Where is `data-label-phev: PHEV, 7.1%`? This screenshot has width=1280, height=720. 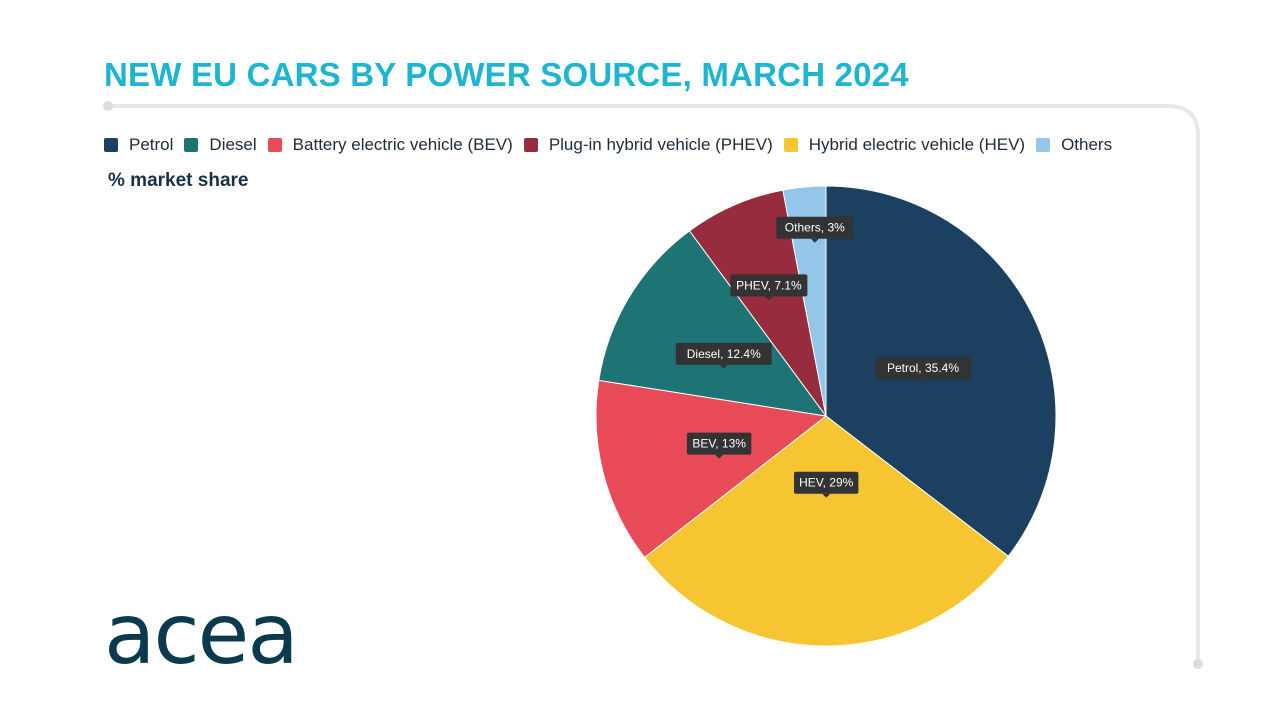
data-label-phev: PHEV, 7.1% is located at coordinates (769, 287).